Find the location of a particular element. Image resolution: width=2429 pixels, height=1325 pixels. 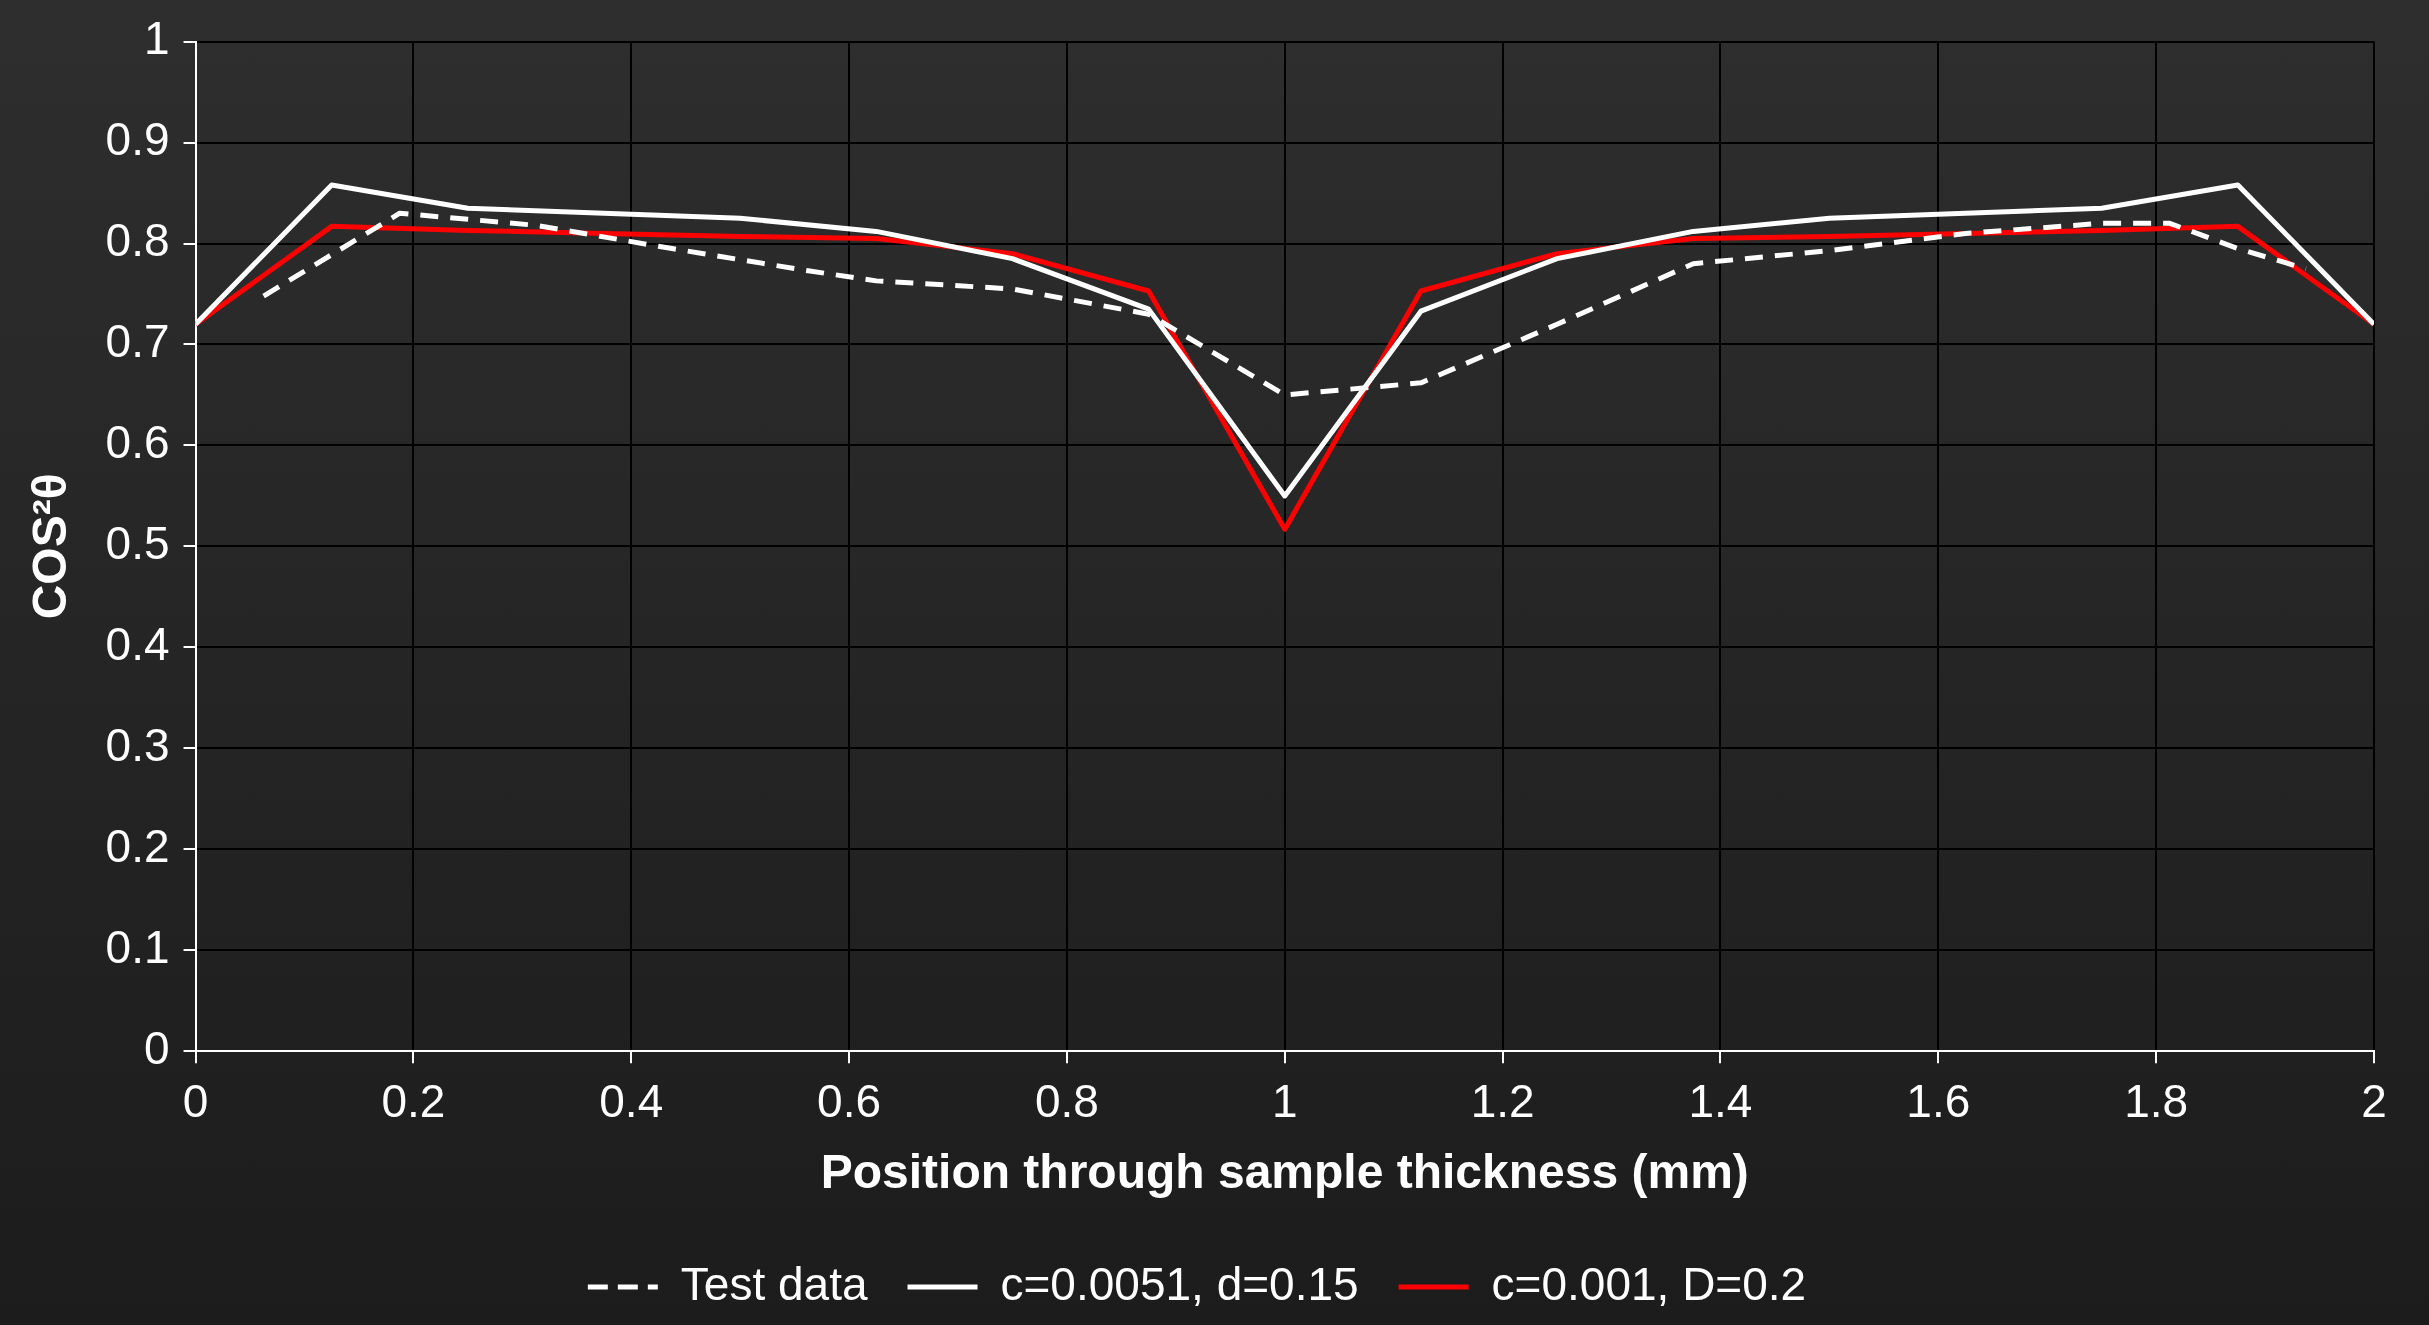

legend-label: c=0.0051, d=0.15 is located at coordinates (1179, 1283).